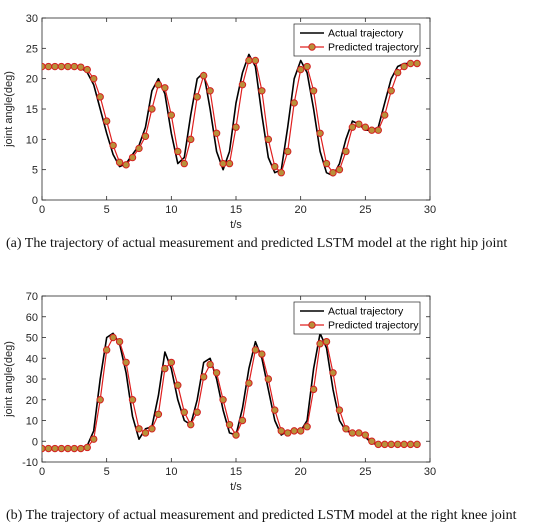 The height and width of the screenshot is (532, 550). I want to click on y-tick-label: 50, so click(32, 339).